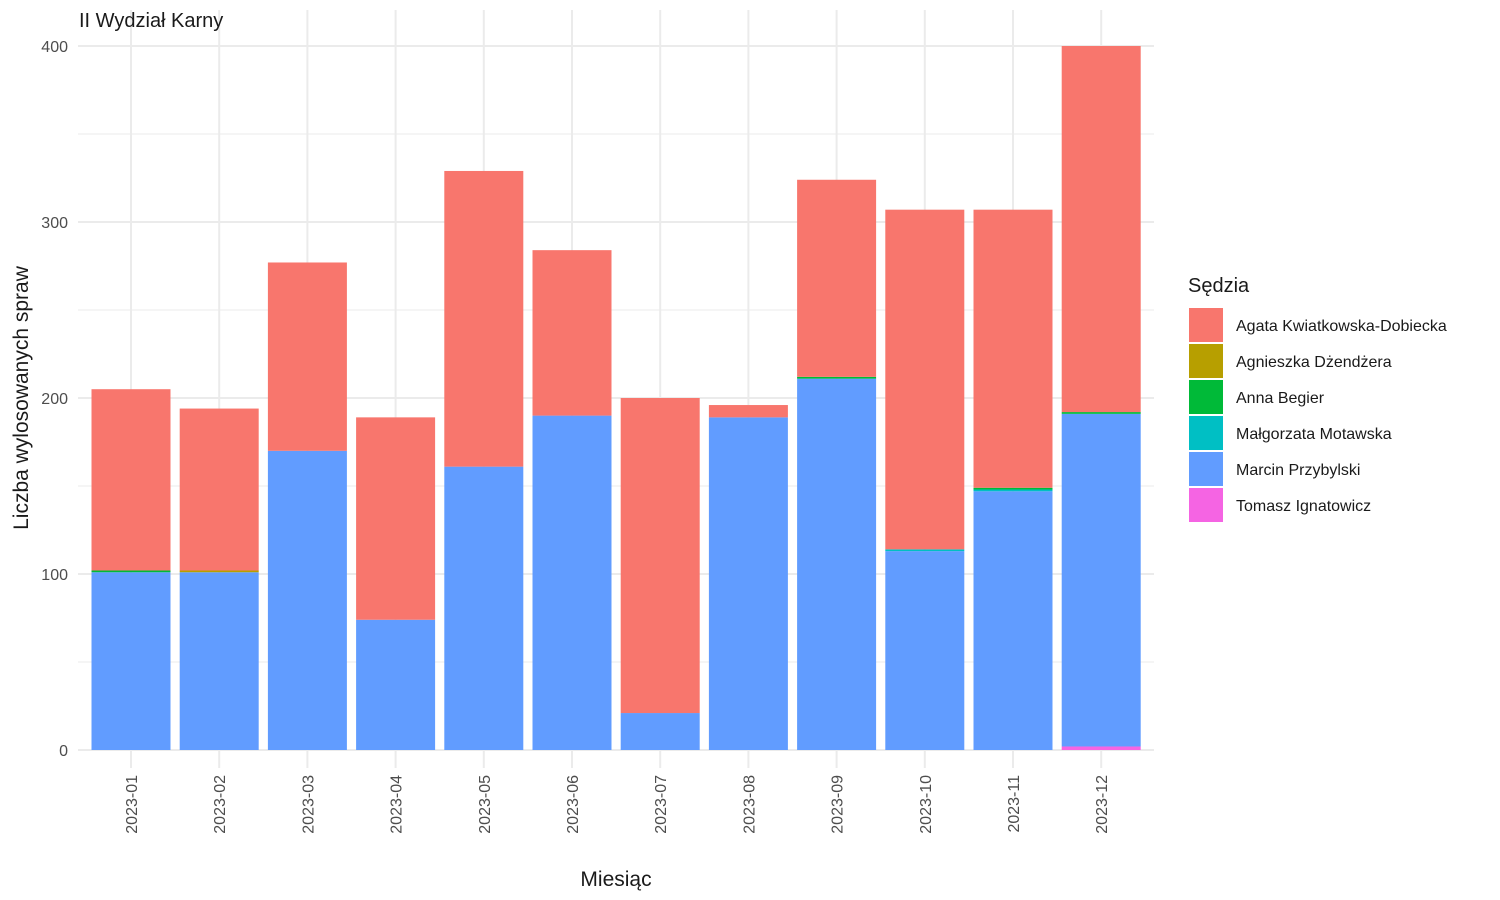  Describe the element at coordinates (749, 804) in the screenshot. I see `x-tick-label: 2023-08` at that location.